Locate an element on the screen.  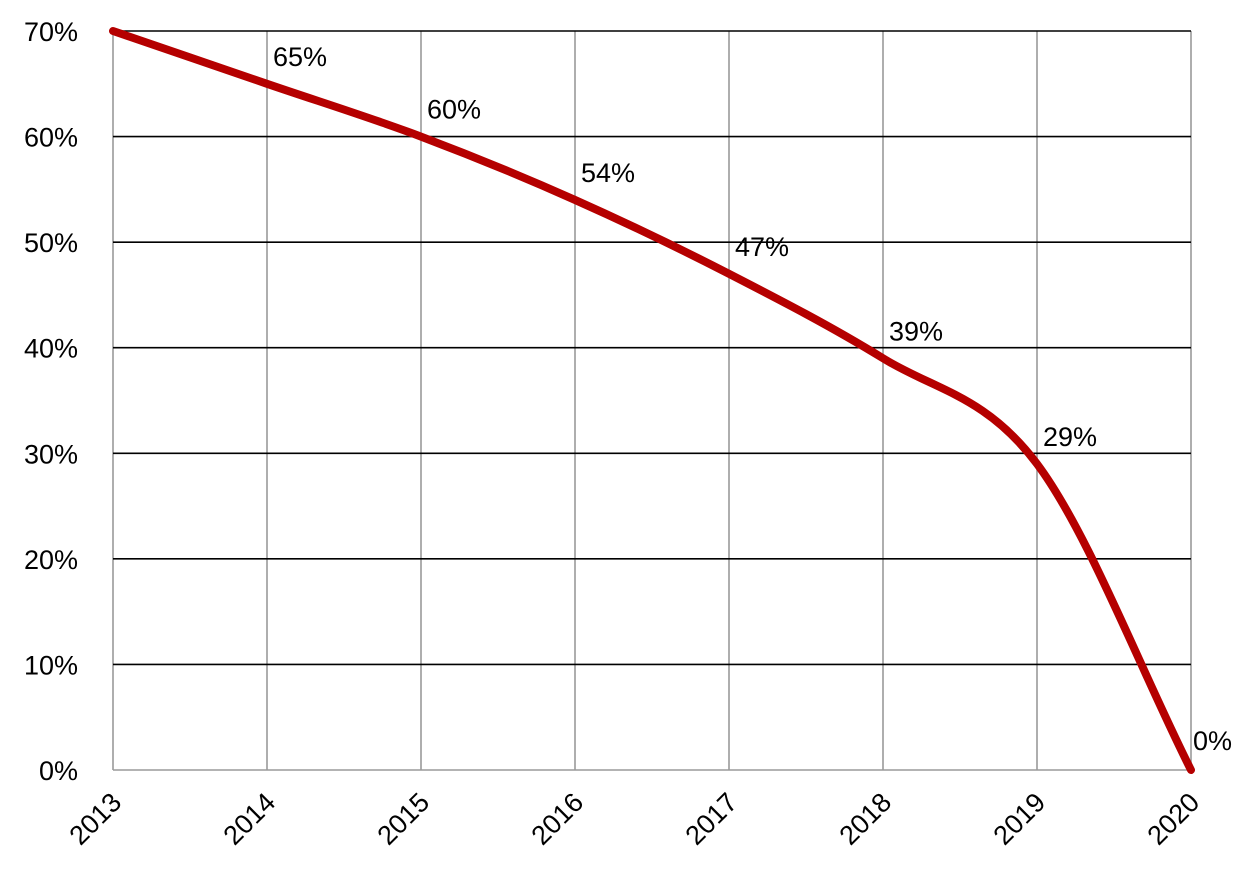
y-tick-label: 40% is located at coordinates (51, 349).